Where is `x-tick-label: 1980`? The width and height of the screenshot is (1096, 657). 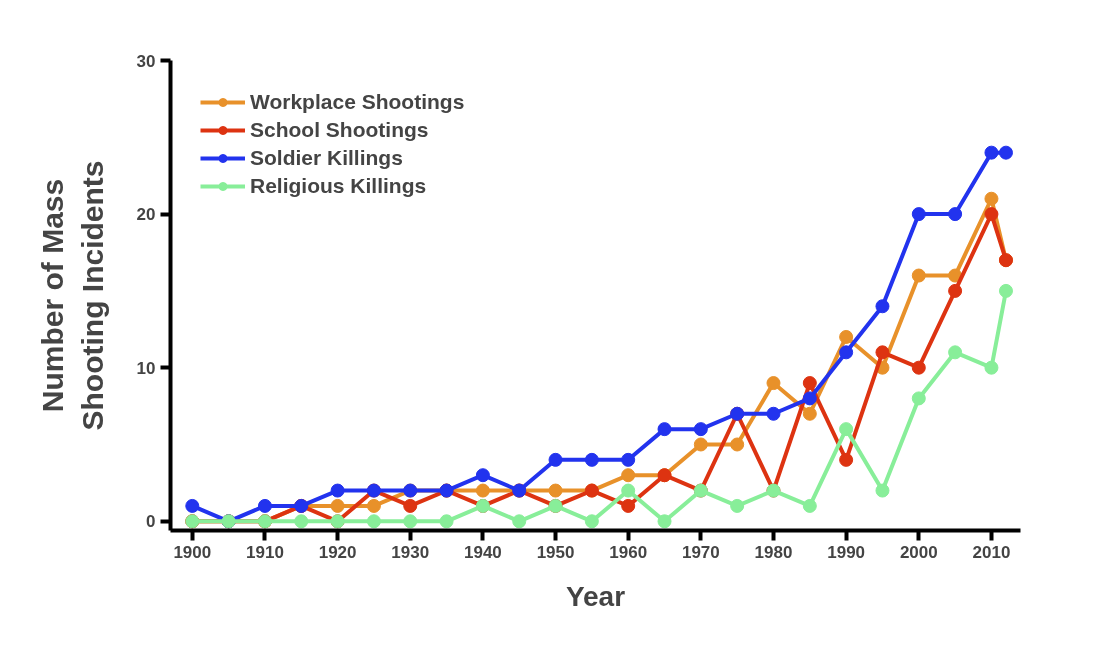 x-tick-label: 1980 is located at coordinates (773, 552).